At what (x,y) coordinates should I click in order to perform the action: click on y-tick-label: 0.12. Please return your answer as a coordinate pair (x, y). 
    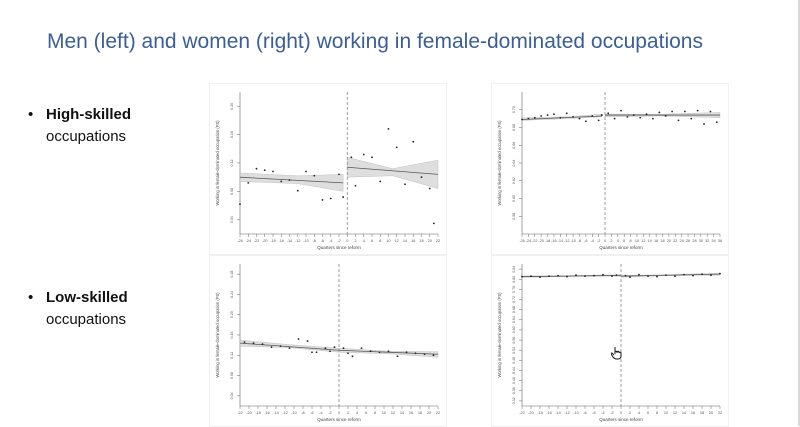
    Looking at the image, I should click on (232, 163).